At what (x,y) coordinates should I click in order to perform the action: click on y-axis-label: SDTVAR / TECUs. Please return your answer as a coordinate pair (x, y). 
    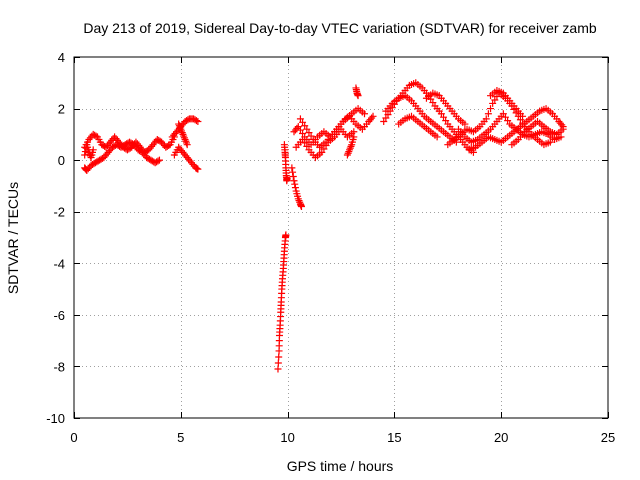
    Looking at the image, I should click on (13, 238).